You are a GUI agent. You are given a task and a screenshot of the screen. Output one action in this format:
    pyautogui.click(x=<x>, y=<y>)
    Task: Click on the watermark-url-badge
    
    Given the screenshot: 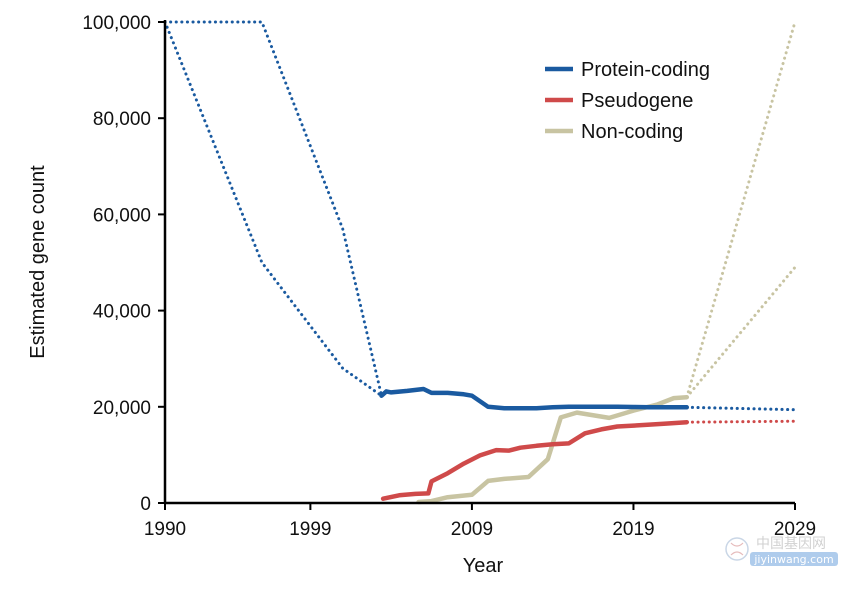 What is the action you would take?
    pyautogui.click(x=794, y=559)
    